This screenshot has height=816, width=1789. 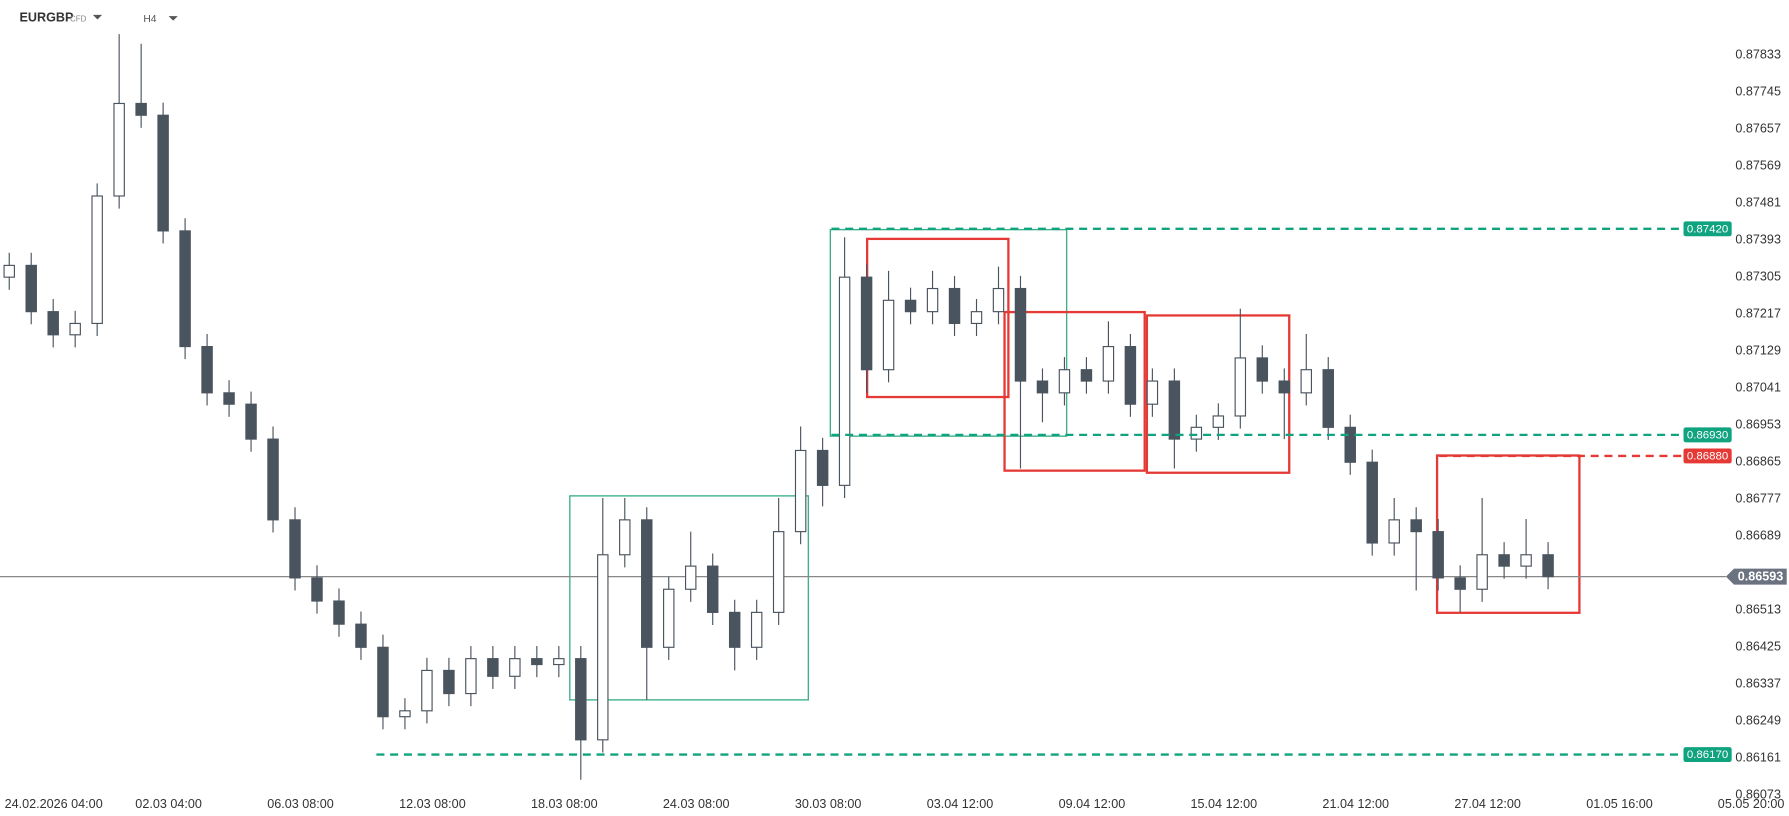 What do you see at coordinates (149, 19) in the screenshot?
I see `timeframe: H4` at bounding box center [149, 19].